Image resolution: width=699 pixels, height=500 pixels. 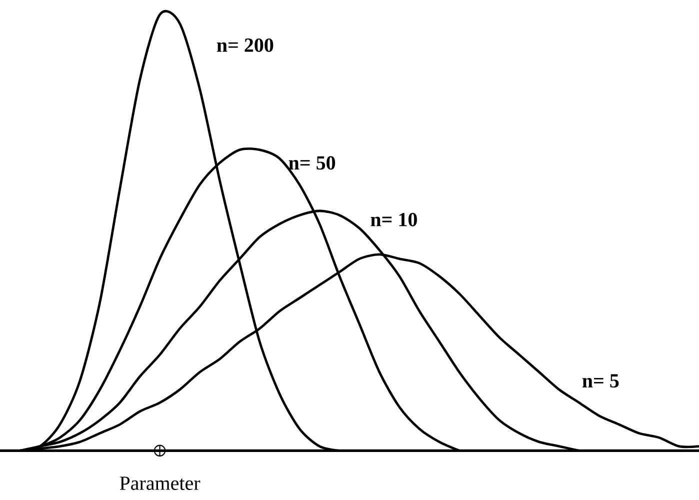 I want to click on series-label: n= 10, so click(x=393, y=219).